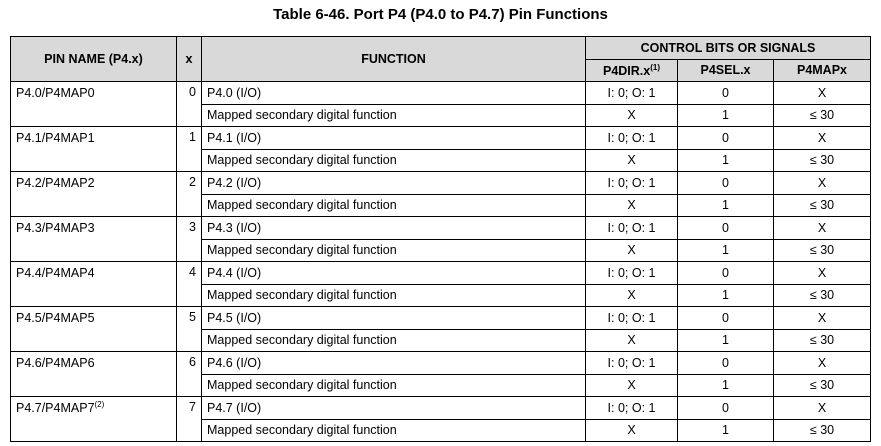  Describe the element at coordinates (189, 329) in the screenshot. I see `x-cell: 5` at that location.